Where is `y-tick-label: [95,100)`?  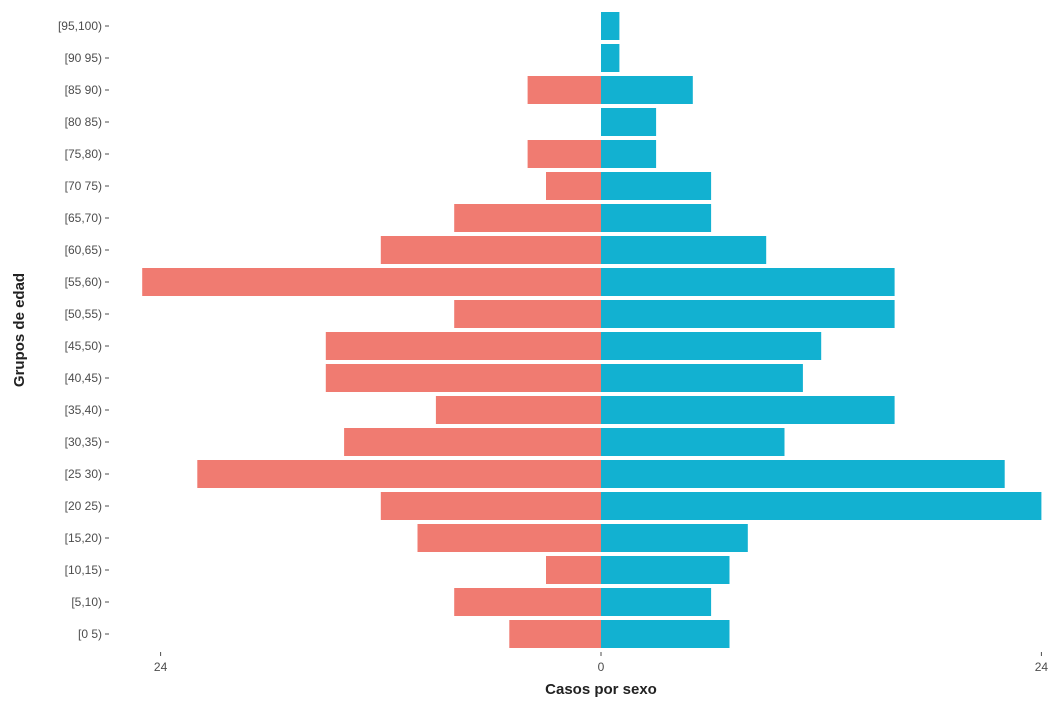 y-tick-label: [95,100) is located at coordinates (80, 26).